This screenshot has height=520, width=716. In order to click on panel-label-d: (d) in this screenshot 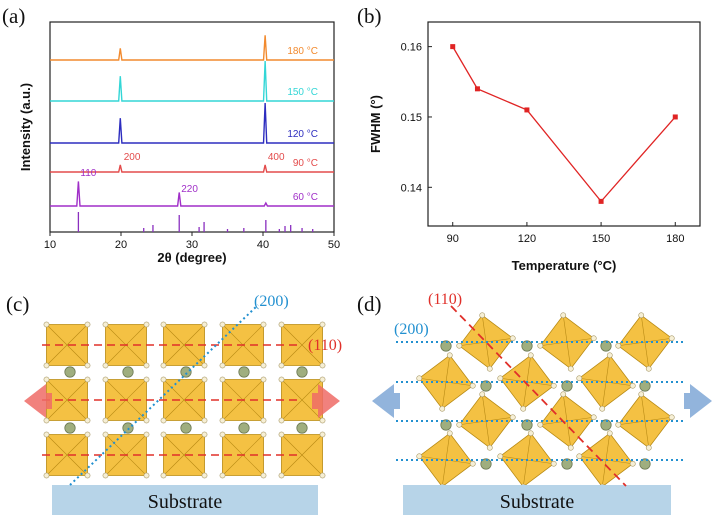, I will do `click(369, 304)`.